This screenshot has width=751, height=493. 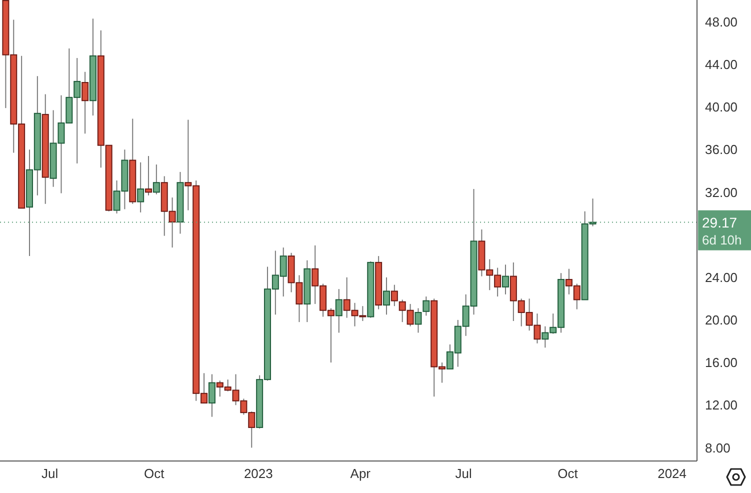 What do you see at coordinates (717, 448) in the screenshot?
I see `y-tick-label: 8.00` at bounding box center [717, 448].